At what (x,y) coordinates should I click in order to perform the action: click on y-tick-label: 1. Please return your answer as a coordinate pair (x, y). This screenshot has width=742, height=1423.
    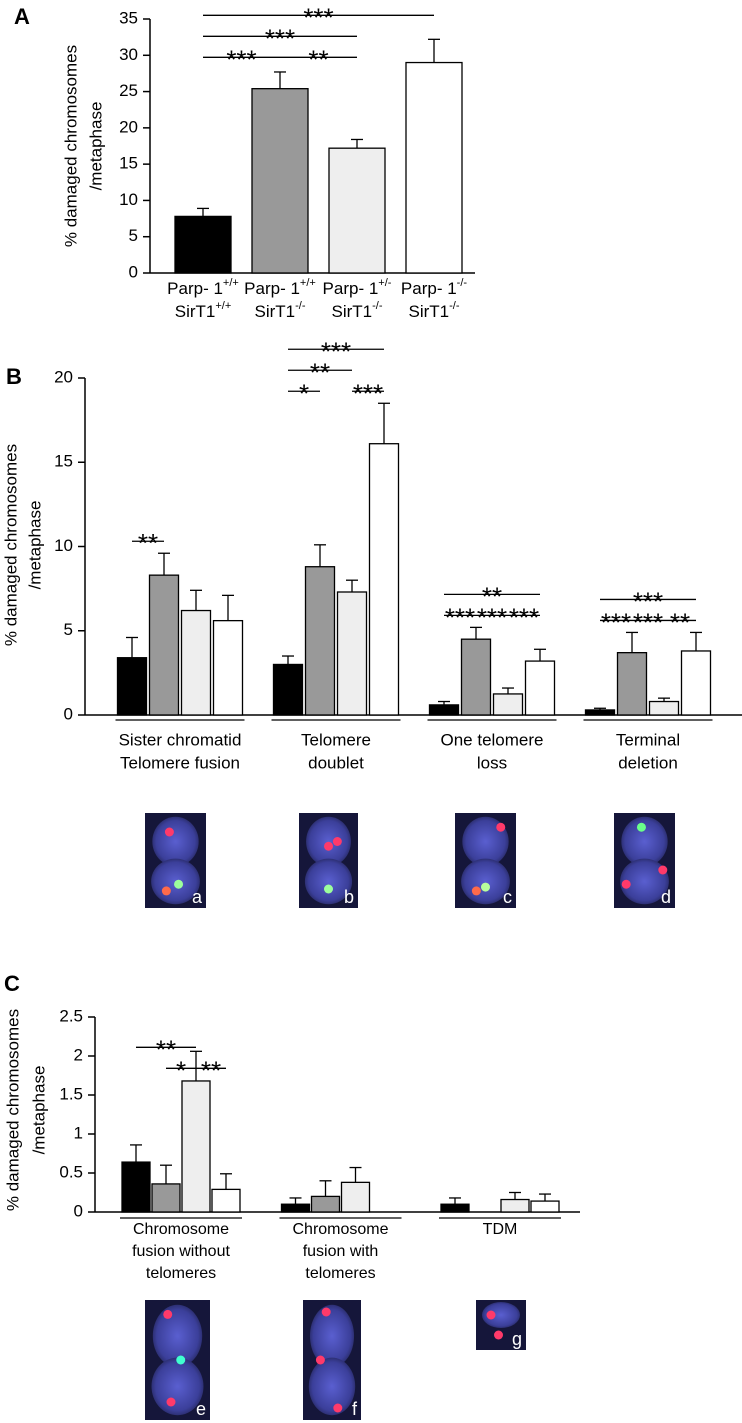
    Looking at the image, I should click on (78, 1132).